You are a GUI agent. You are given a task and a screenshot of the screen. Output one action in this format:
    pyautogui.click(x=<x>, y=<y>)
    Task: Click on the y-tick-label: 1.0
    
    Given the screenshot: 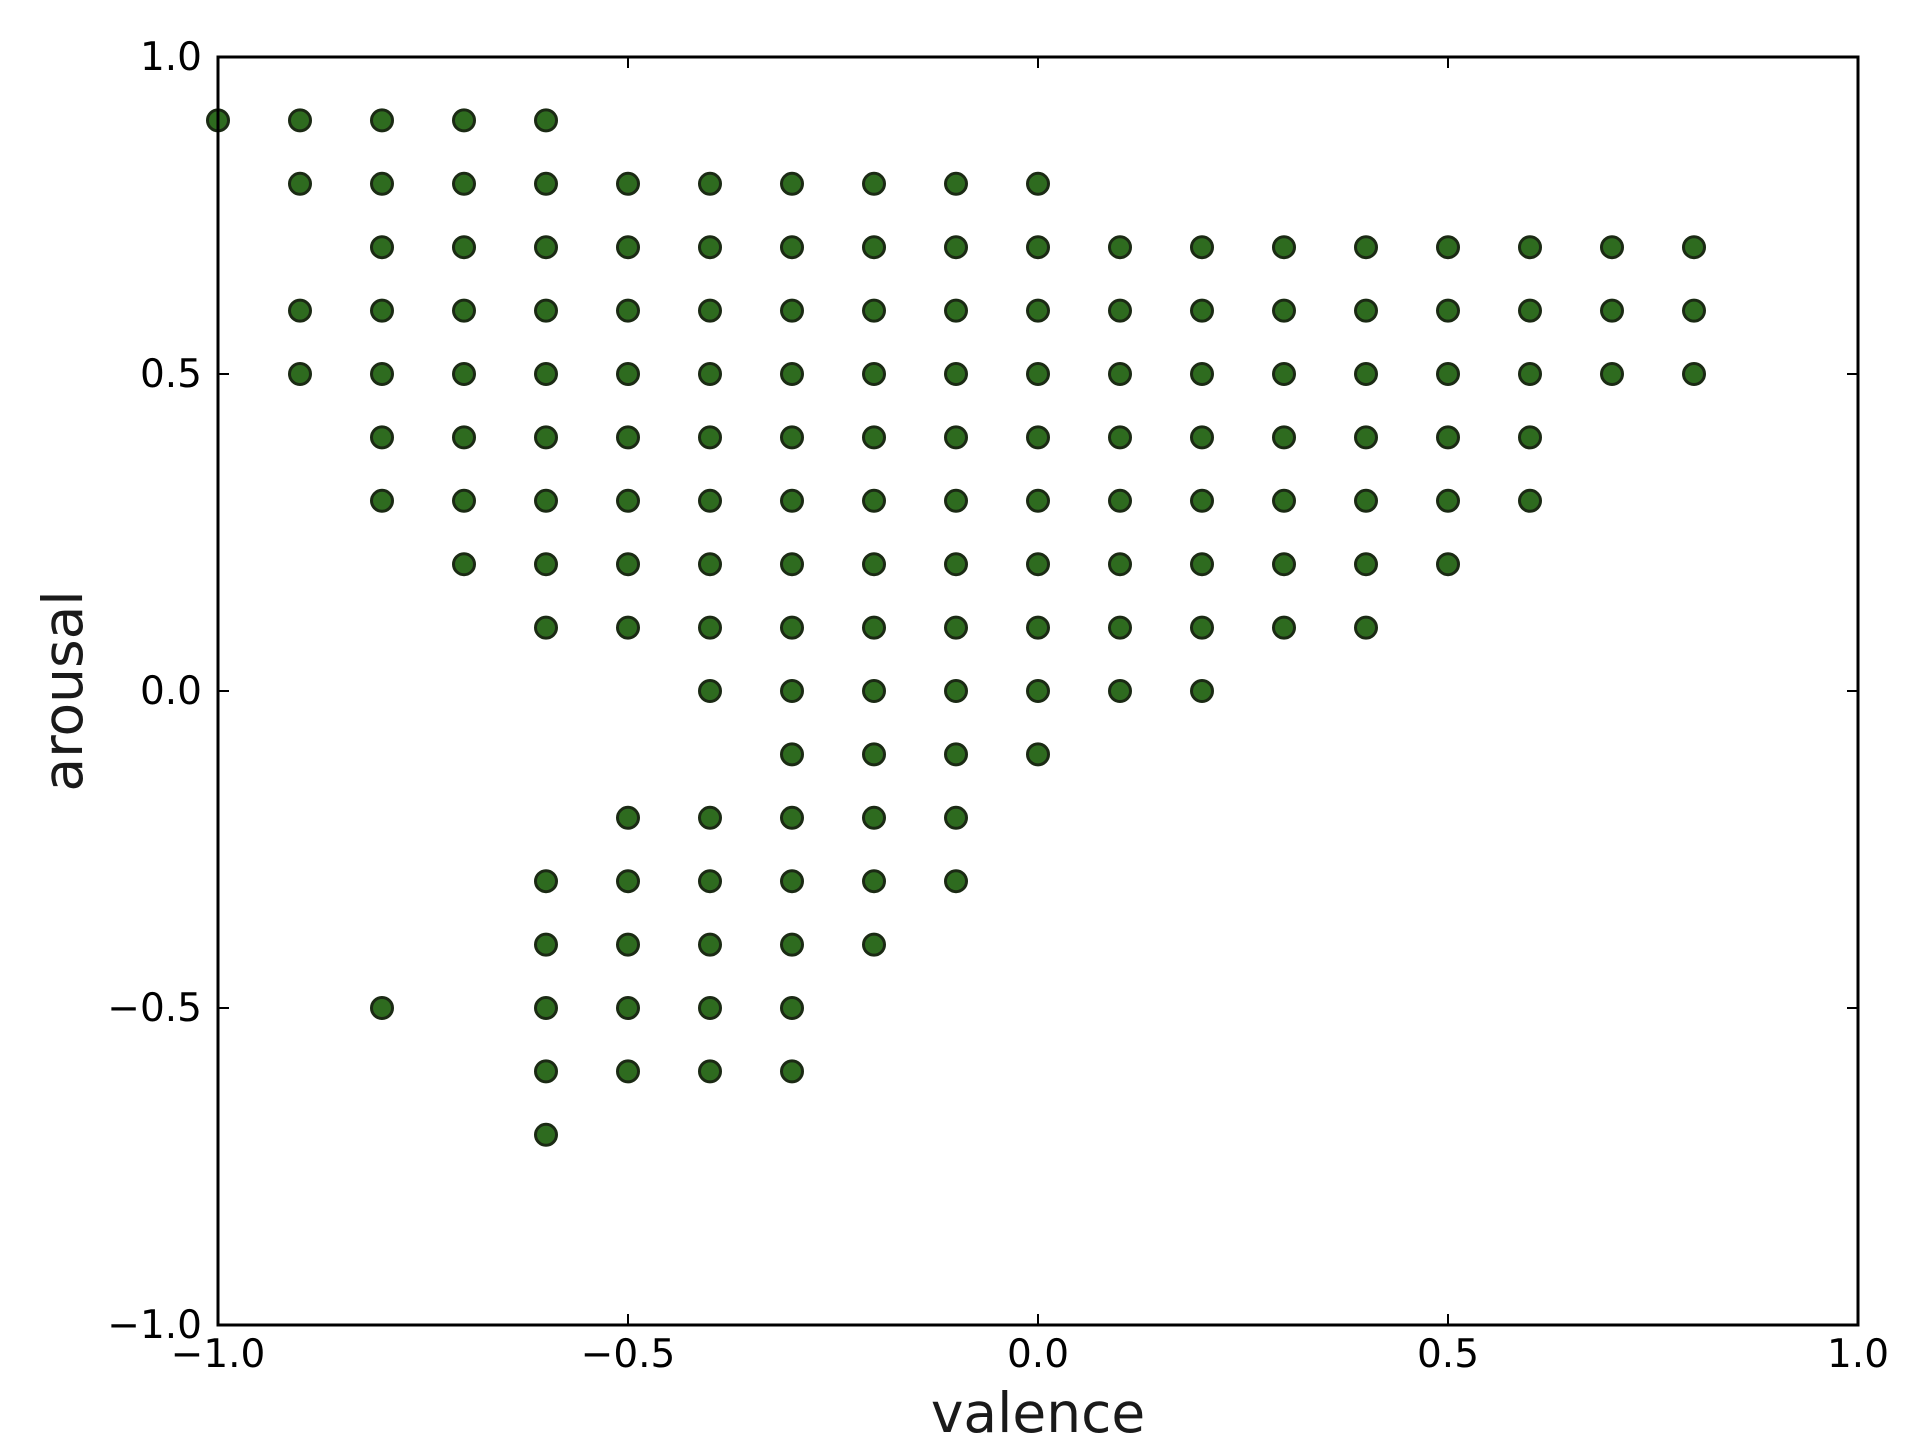 What is the action you would take?
    pyautogui.click(x=171, y=57)
    